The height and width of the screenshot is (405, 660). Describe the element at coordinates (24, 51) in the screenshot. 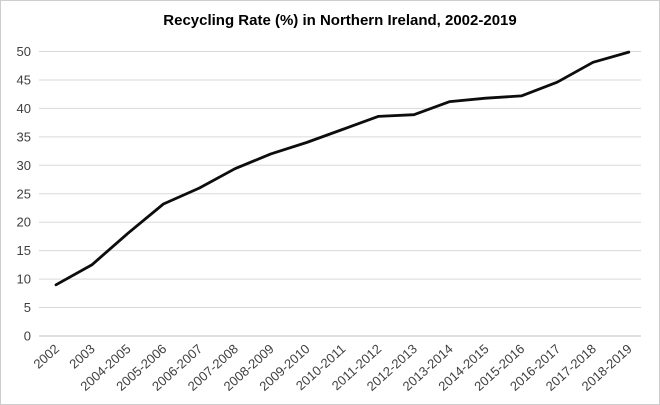

I see `y-tick-label: 50` at that location.